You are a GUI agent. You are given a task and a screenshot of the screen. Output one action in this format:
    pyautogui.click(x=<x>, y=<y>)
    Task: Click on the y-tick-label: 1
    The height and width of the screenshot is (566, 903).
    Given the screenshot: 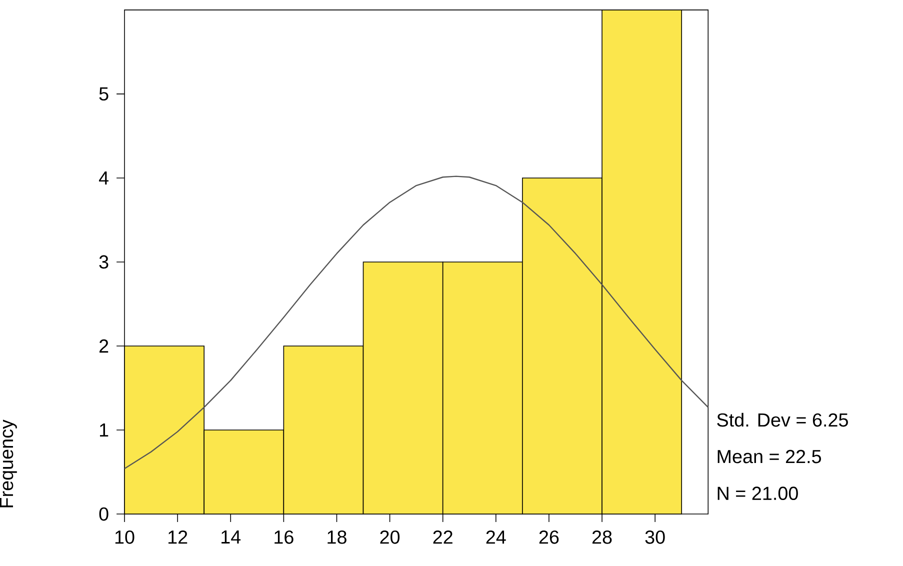 What is the action you would take?
    pyautogui.click(x=104, y=430)
    